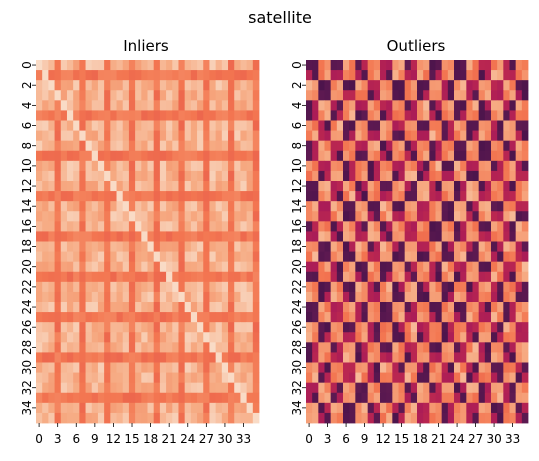 The width and height of the screenshot is (539, 461). I want to click on y-tick-label: 10, so click(27, 165).